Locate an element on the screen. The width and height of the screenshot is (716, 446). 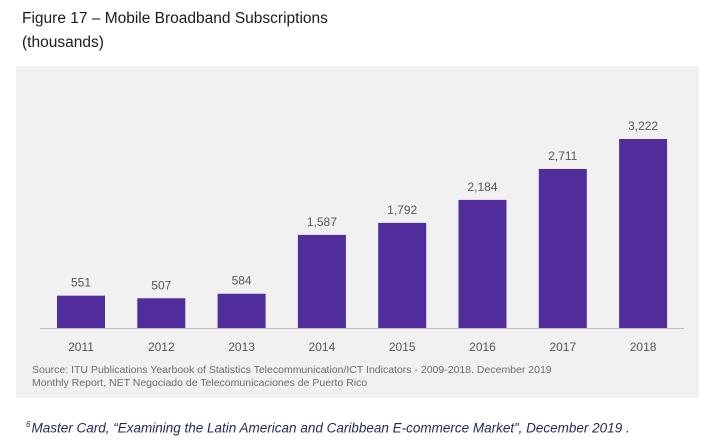
category-label-2016: 2016 is located at coordinates (482, 347).